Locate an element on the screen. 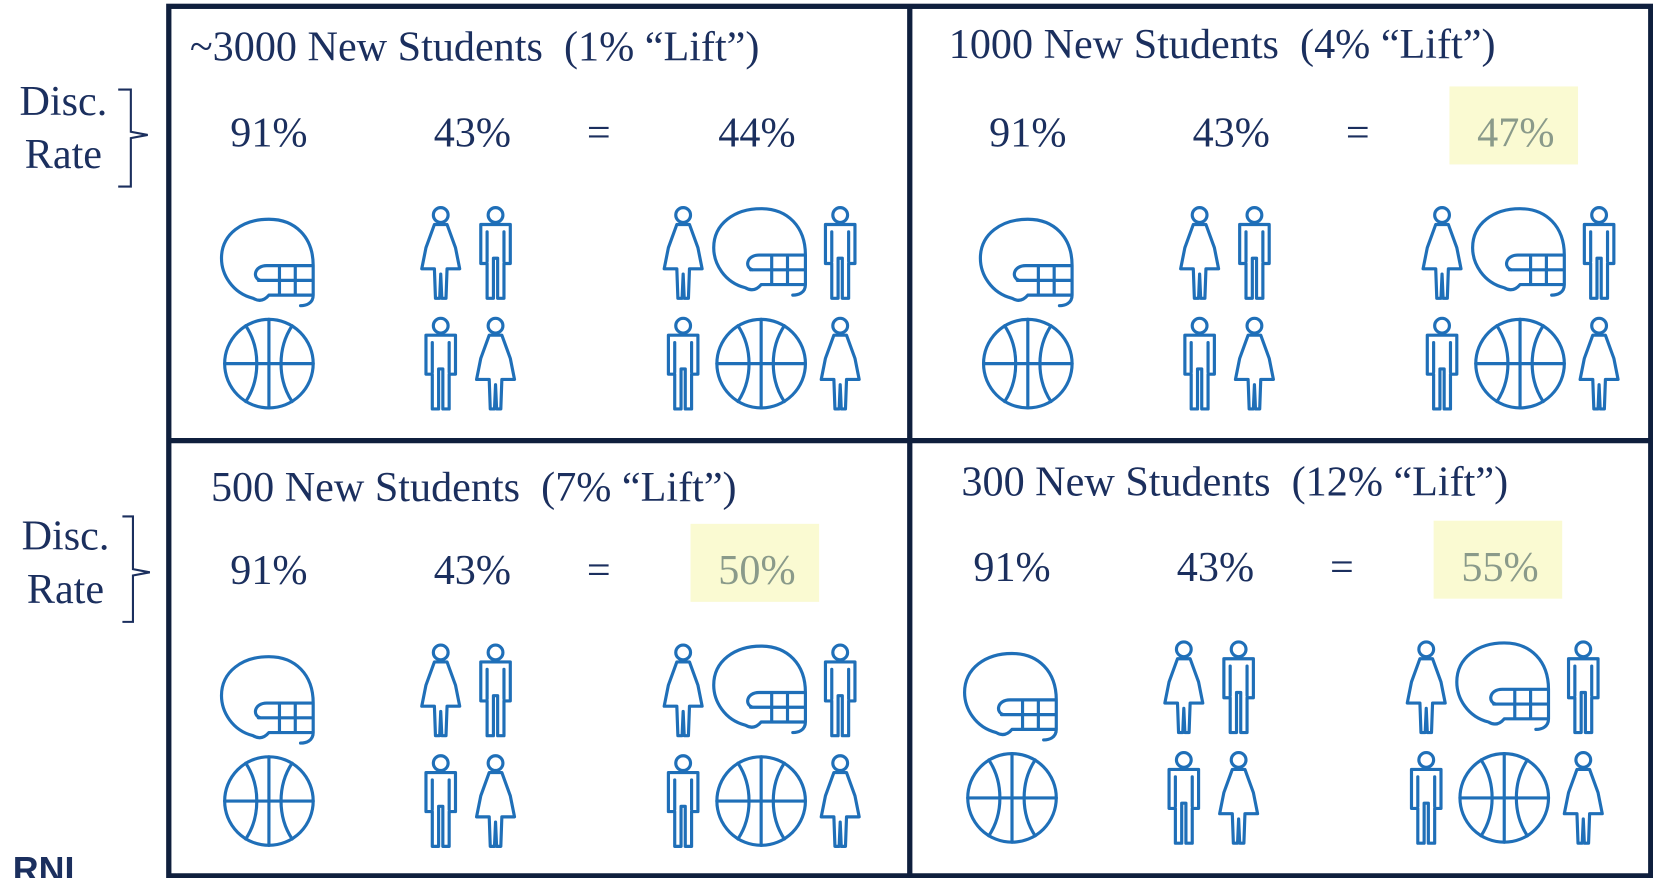 This screenshot has width=1653, height=878. result-rate: 55% is located at coordinates (1499, 567).